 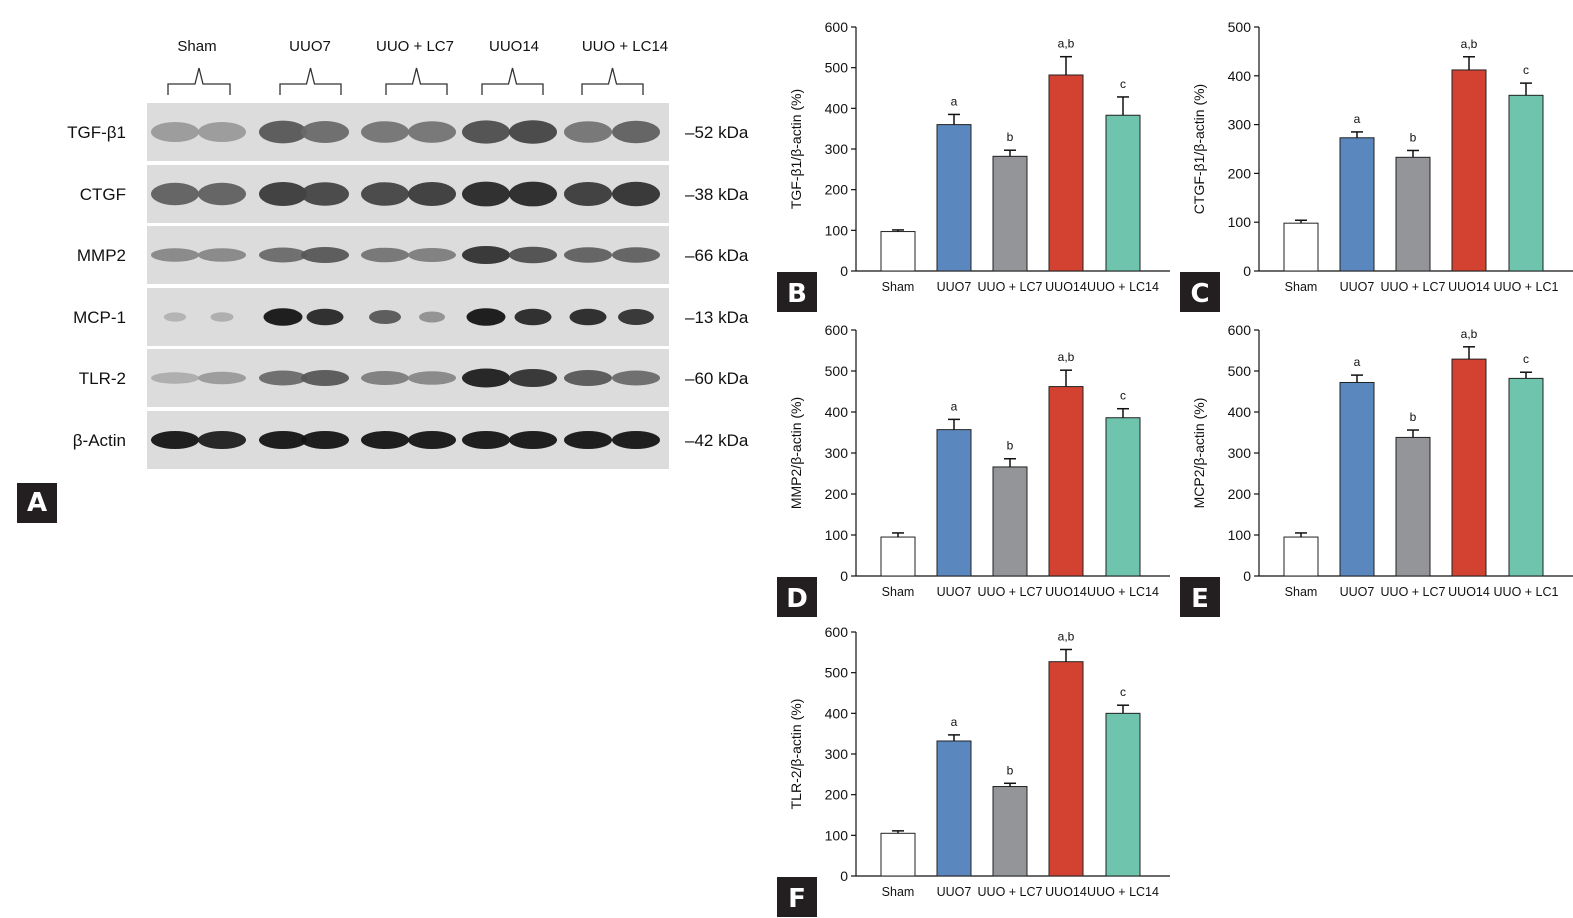 I want to click on x-tick-label: UUO7, so click(x=954, y=592).